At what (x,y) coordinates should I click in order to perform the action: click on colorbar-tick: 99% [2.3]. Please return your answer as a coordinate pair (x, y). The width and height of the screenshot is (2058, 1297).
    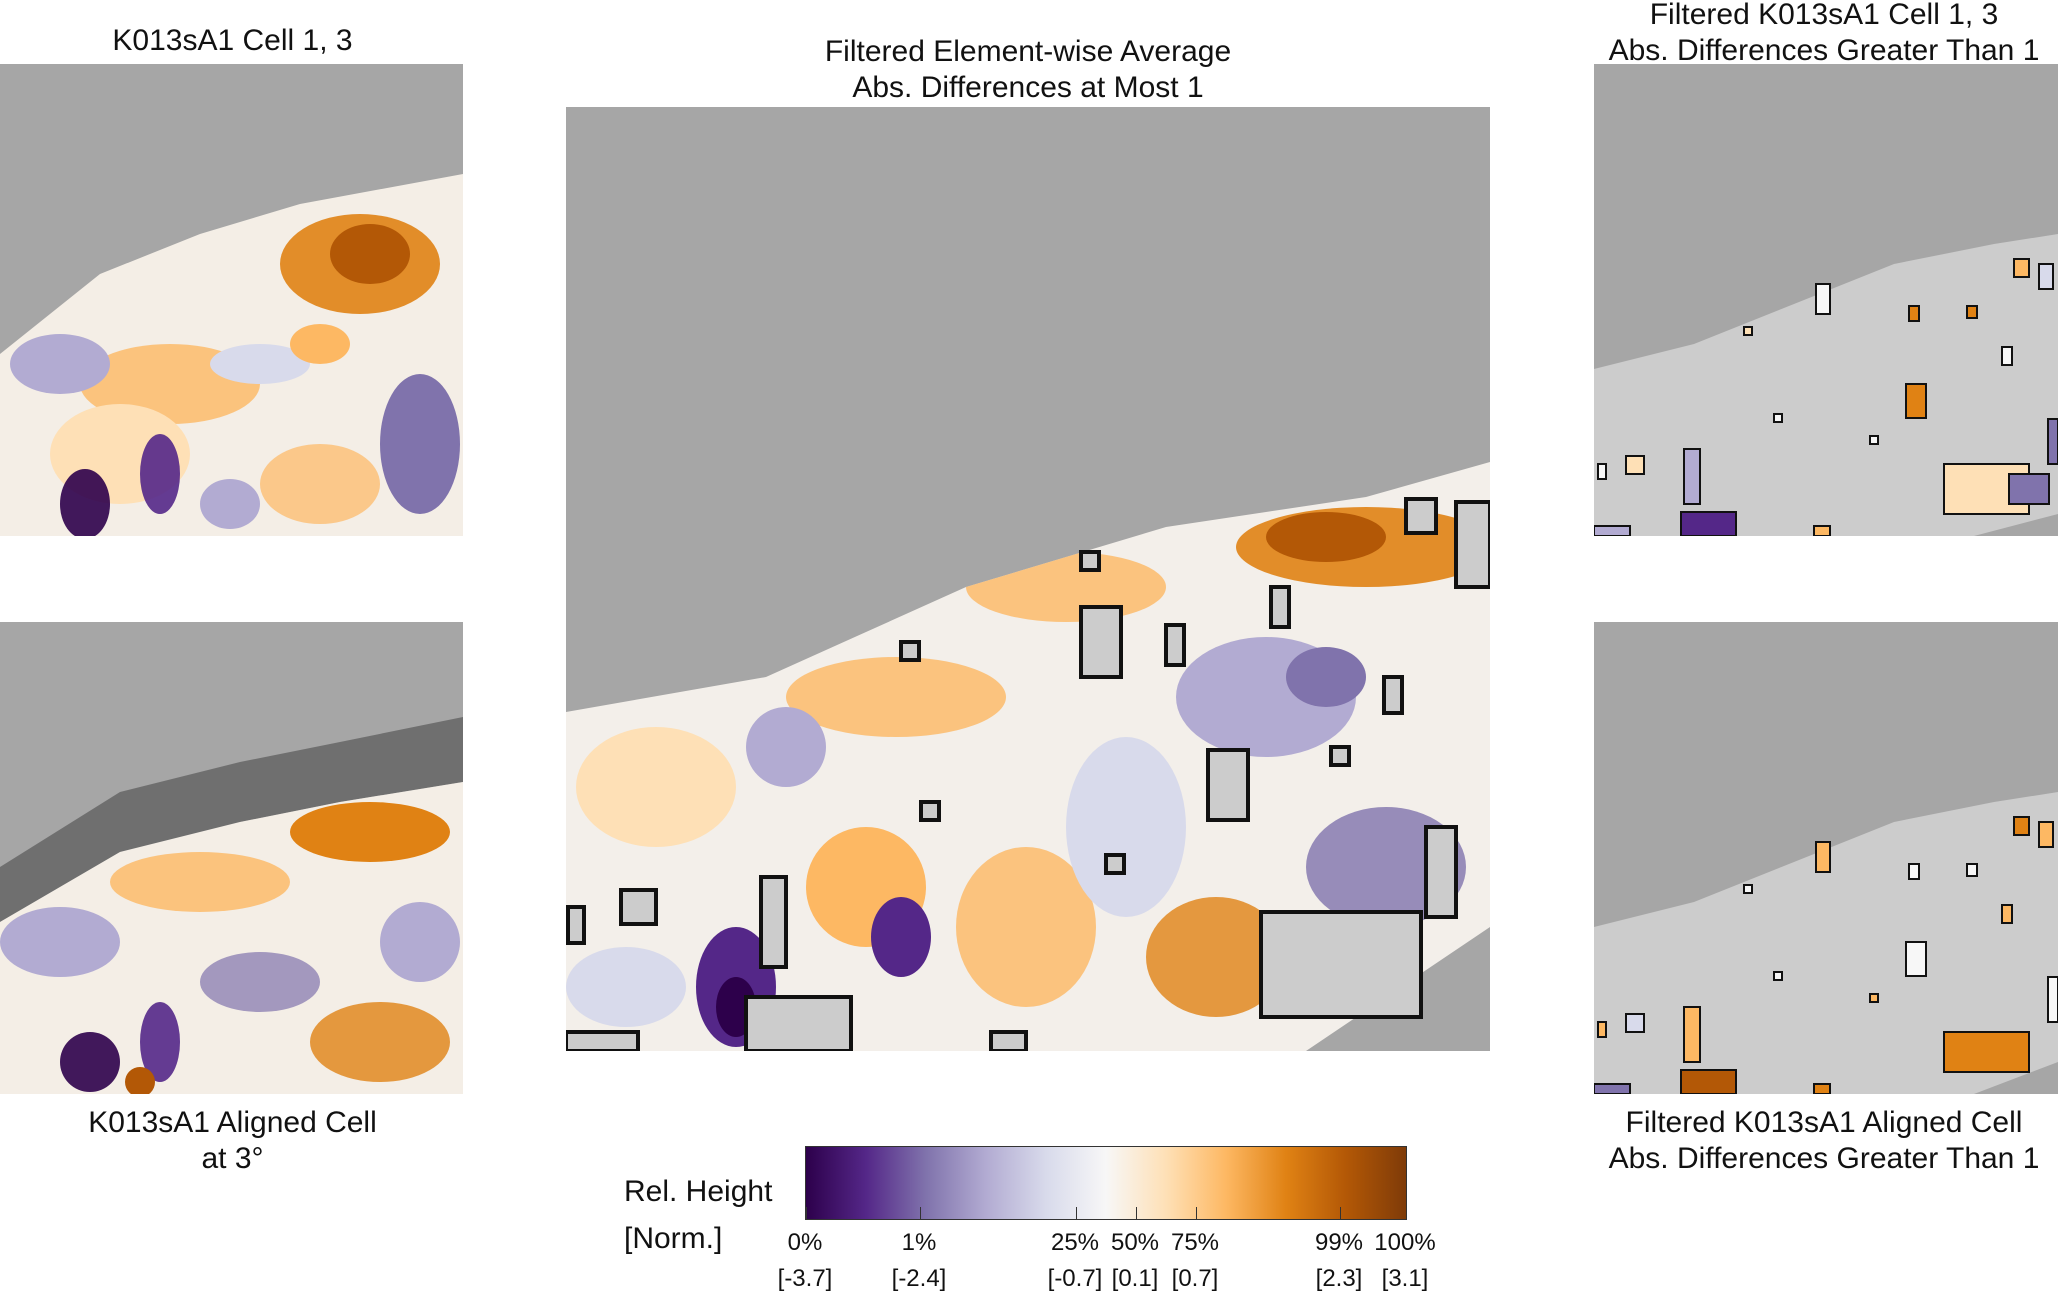
    Looking at the image, I should click on (1339, 1261).